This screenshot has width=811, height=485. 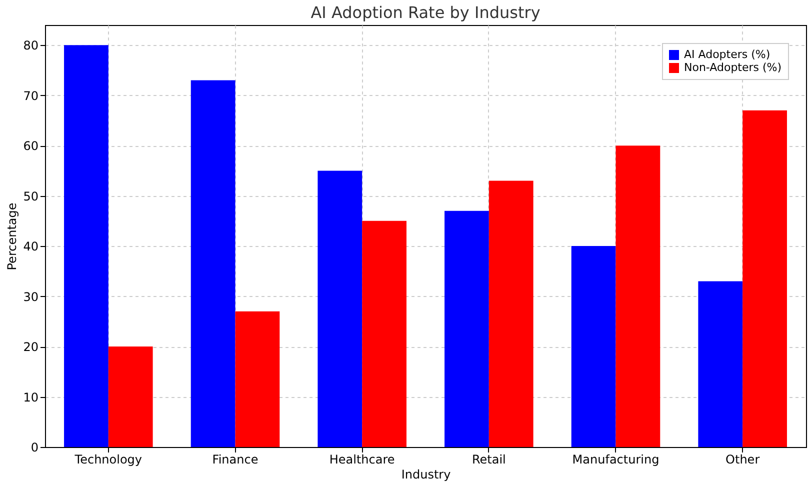 What do you see at coordinates (743, 459) in the screenshot?
I see `x-tick-label: Other` at bounding box center [743, 459].